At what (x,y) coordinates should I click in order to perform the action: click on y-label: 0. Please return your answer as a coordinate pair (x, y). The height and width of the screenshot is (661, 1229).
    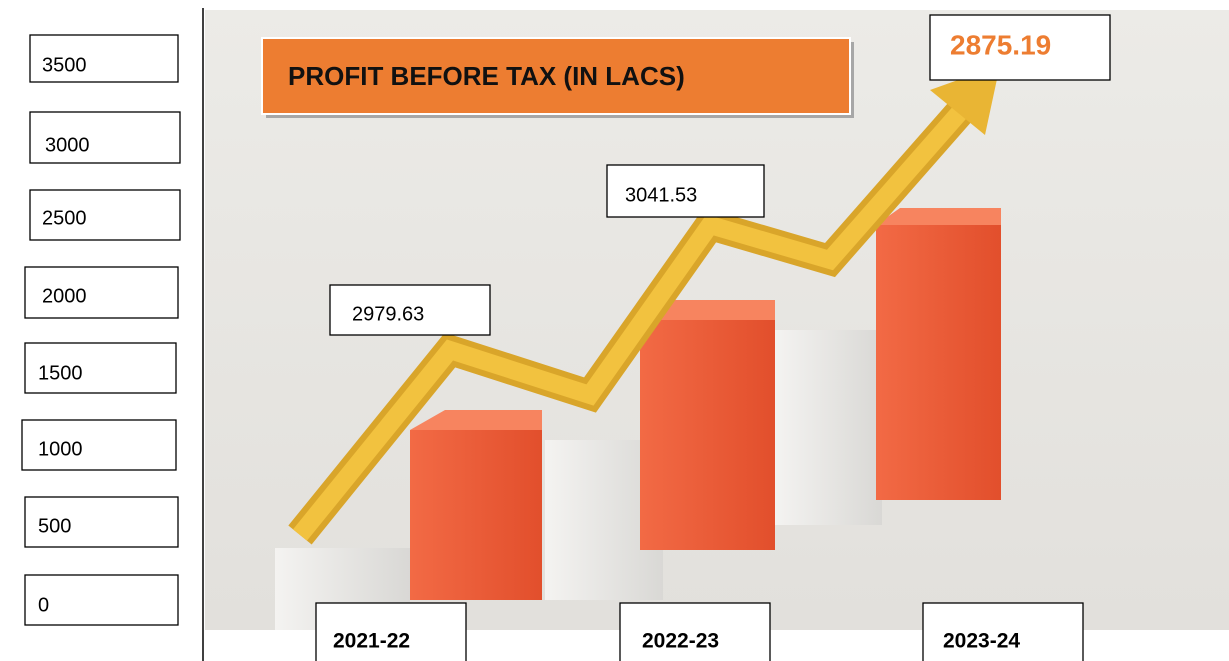
    Looking at the image, I should click on (43, 605).